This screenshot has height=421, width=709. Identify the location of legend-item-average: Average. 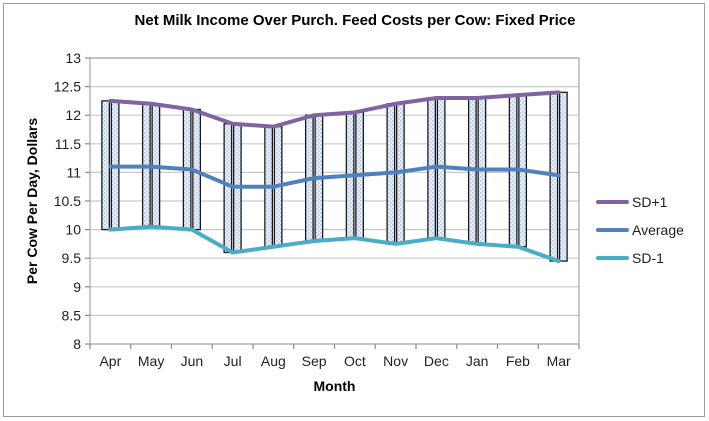
(640, 230).